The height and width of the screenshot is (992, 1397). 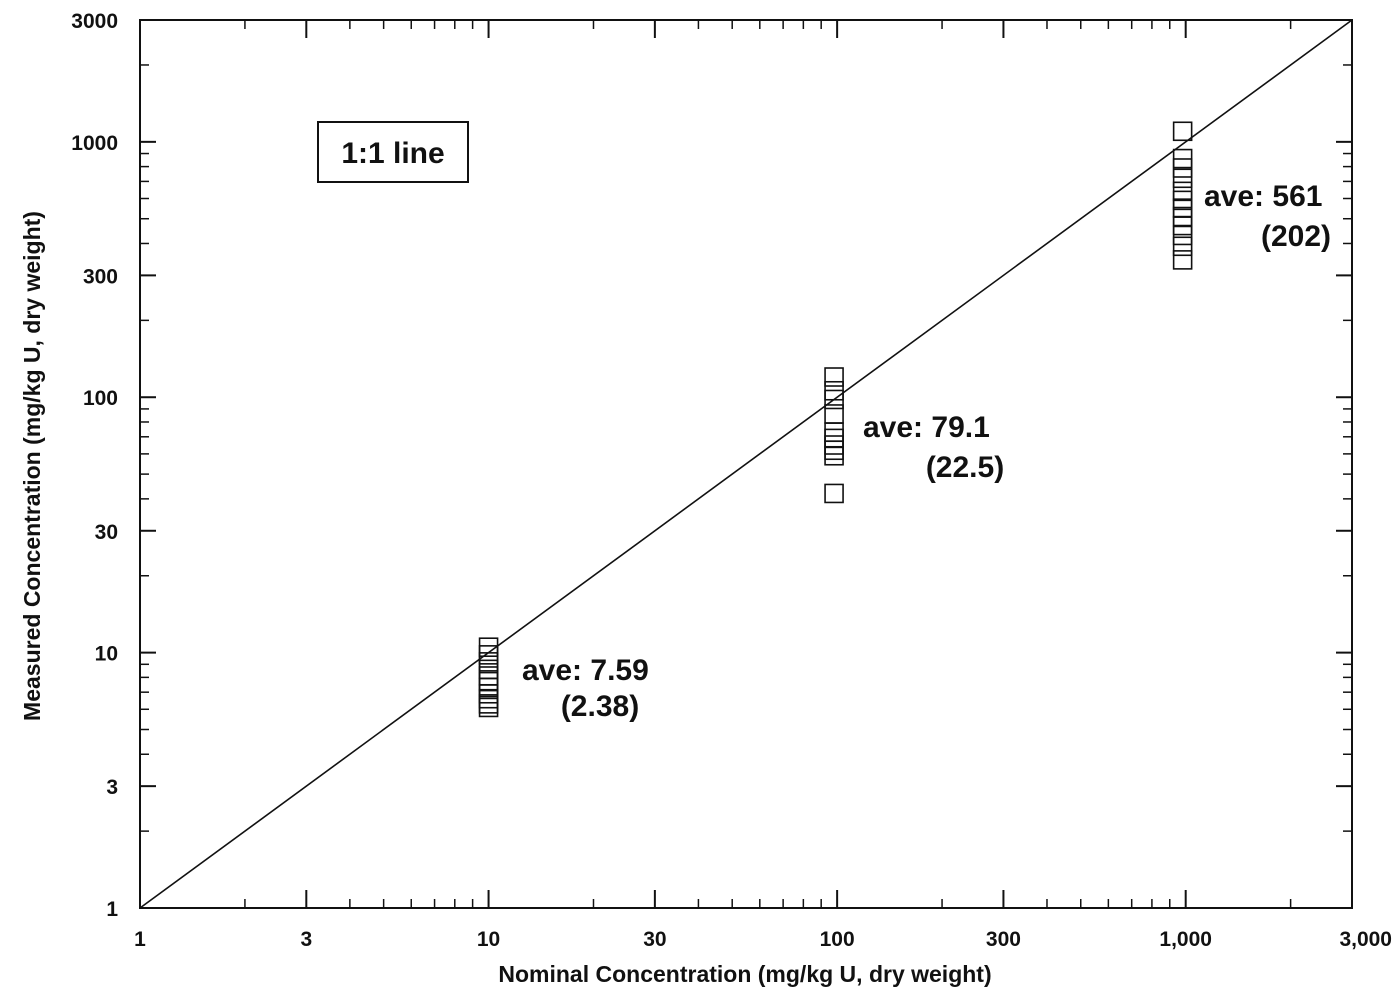 What do you see at coordinates (965, 467) in the screenshot?
I see `annotation-sd: (22.5)` at bounding box center [965, 467].